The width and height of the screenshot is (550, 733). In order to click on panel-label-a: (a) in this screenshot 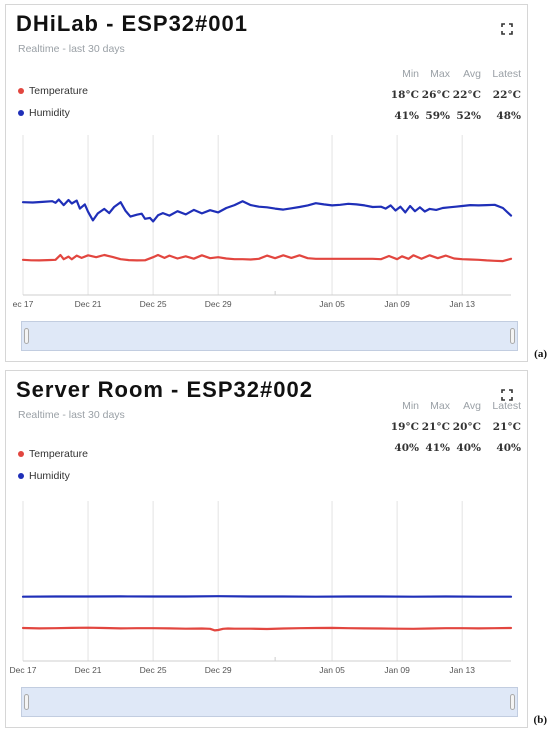, I will do `click(540, 354)`.